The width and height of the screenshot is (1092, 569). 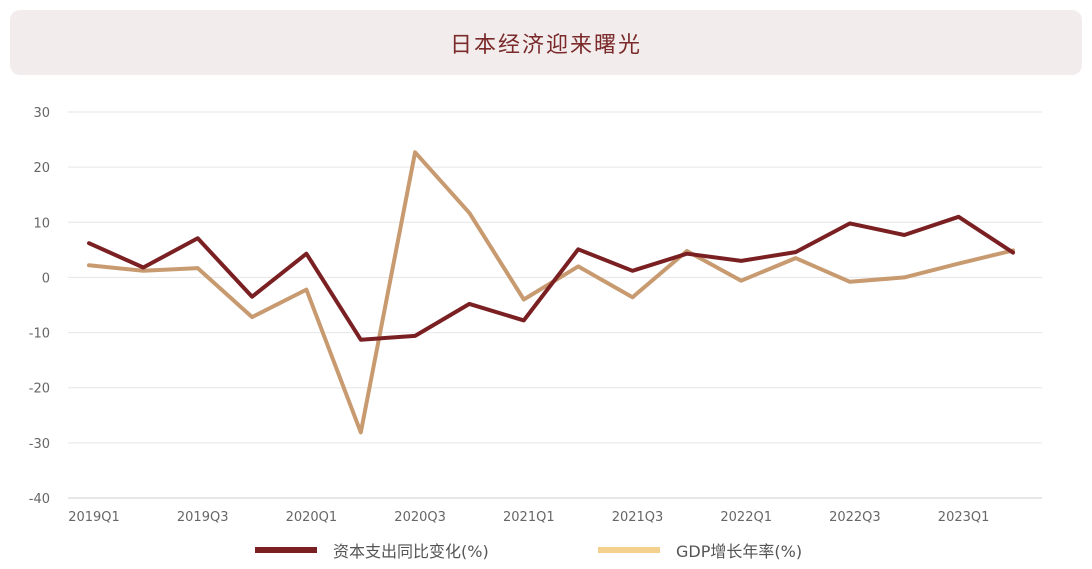 I want to click on x-tick-label: 2019Q1, so click(x=94, y=517).